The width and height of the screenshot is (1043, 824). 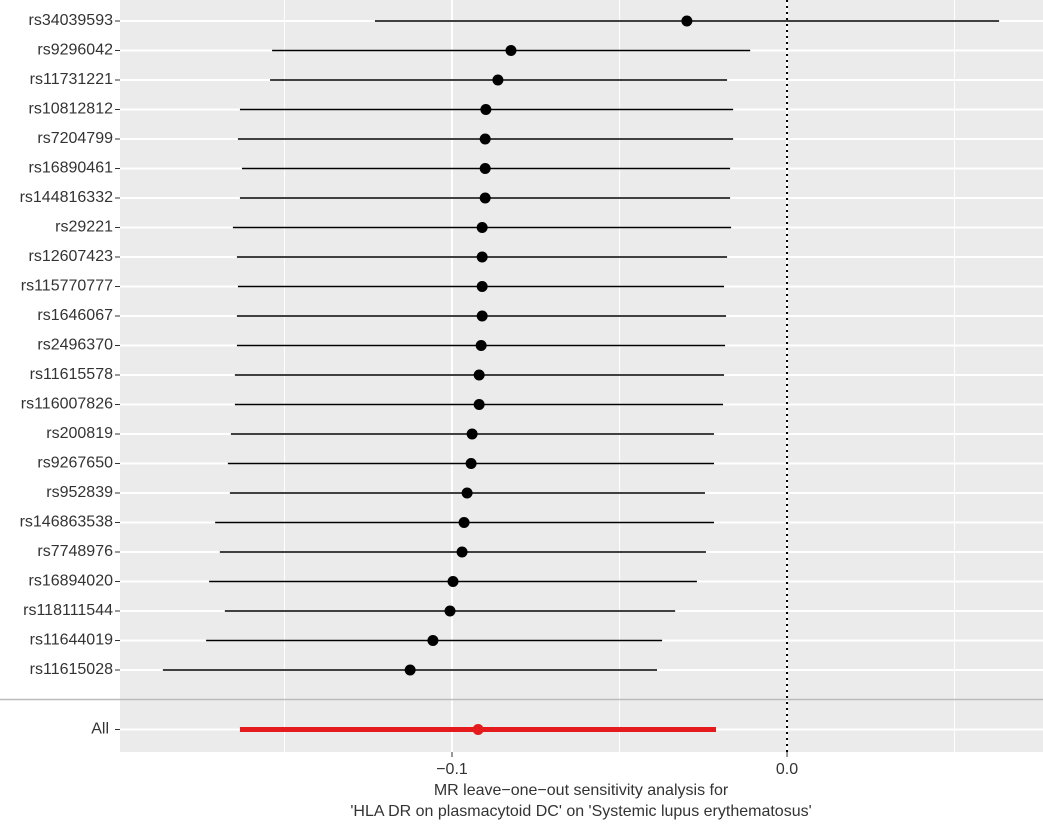 I want to click on y-tick-label: rs118111544, so click(x=68, y=610).